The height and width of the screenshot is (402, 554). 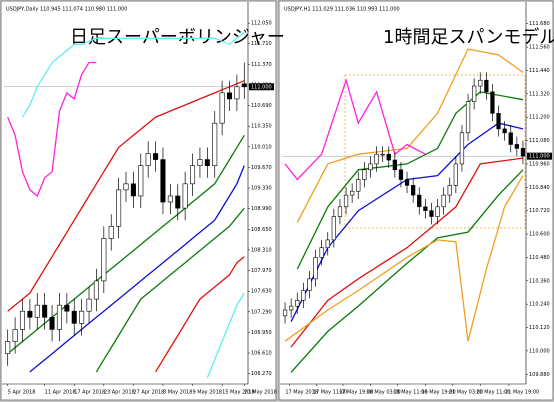 What do you see at coordinates (466, 393) in the screenshot?
I see `x-tick-label: 21 May 03:00` at bounding box center [466, 393].